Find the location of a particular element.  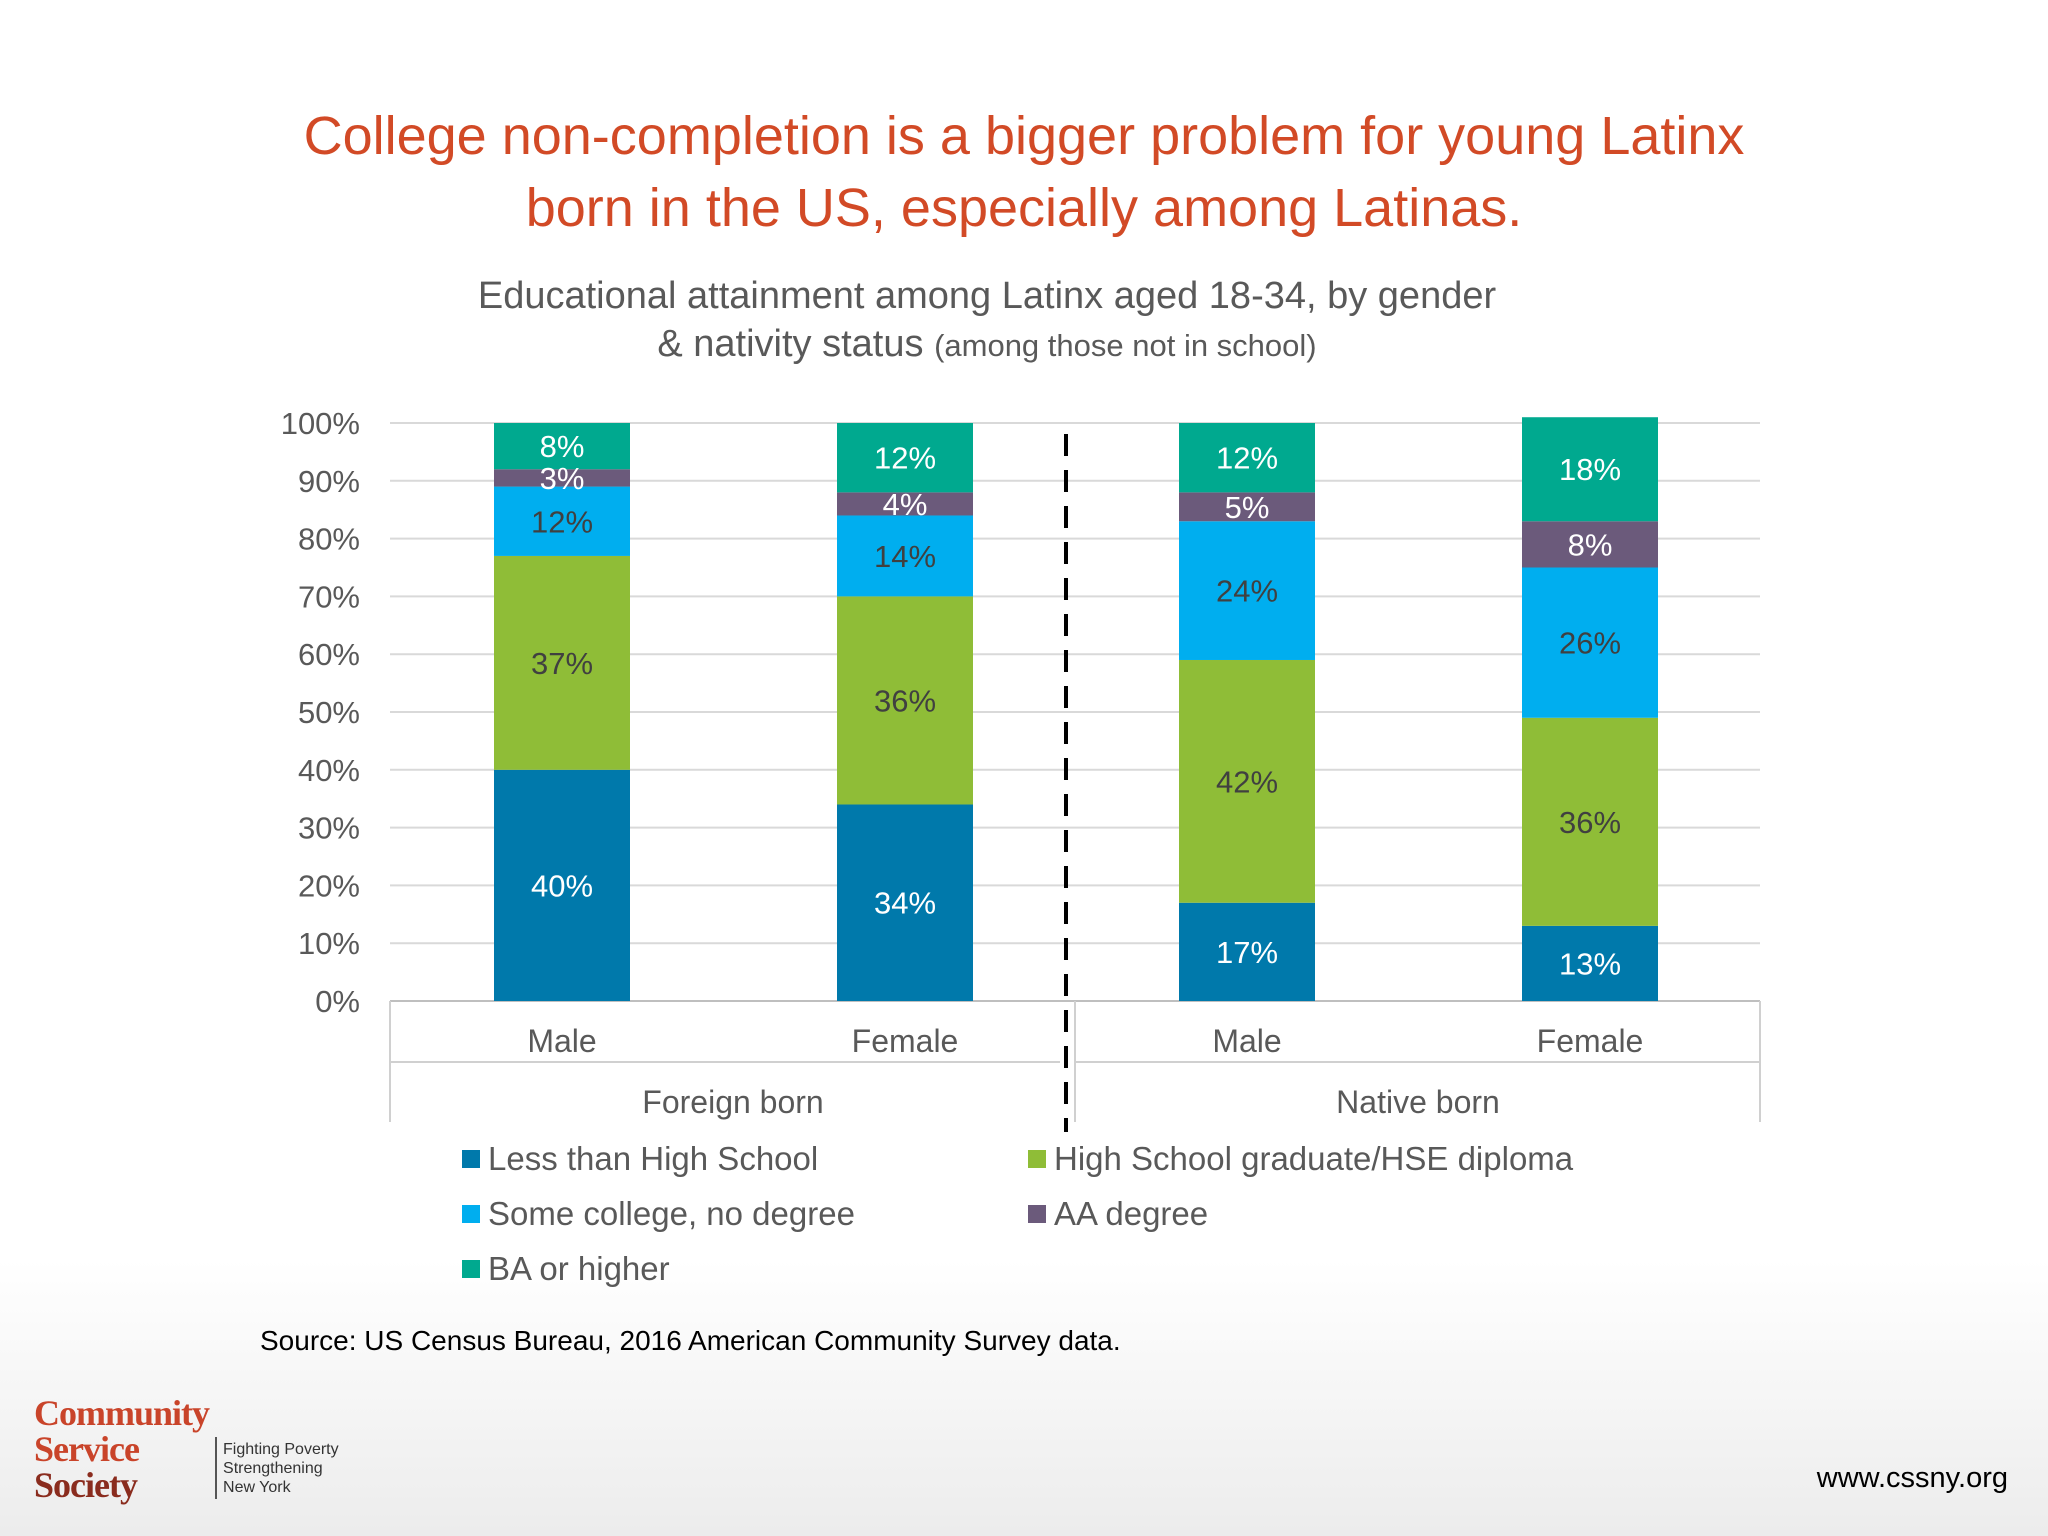

legend-item: Less than High School is located at coordinates (640, 1159).